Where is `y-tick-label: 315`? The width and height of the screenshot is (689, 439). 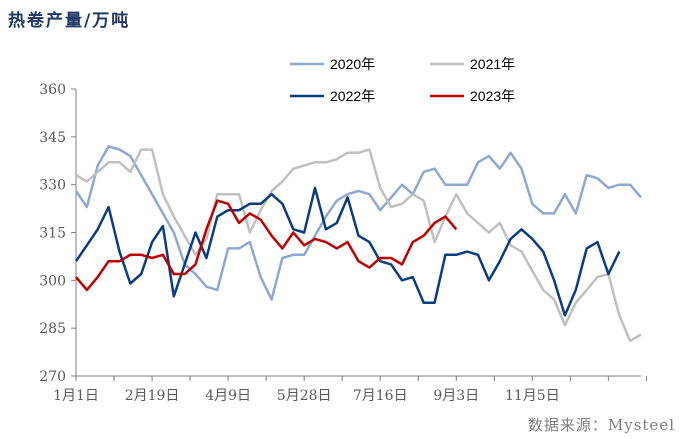 y-tick-label: 315 is located at coordinates (52, 234).